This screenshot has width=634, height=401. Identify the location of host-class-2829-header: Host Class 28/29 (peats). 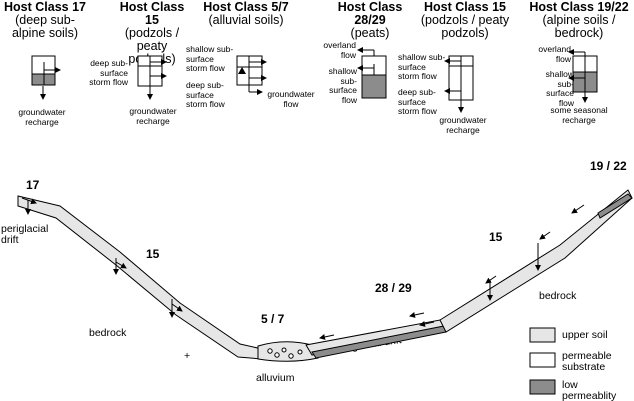
(370, 20).